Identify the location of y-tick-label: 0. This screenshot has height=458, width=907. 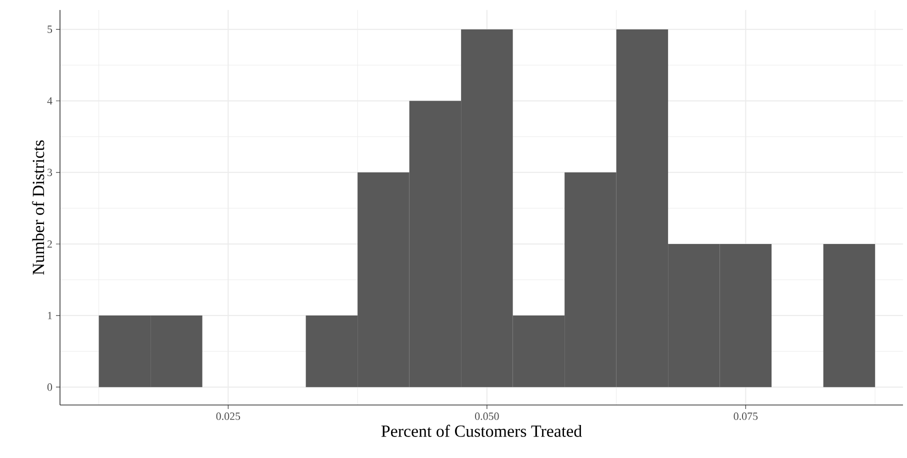
(49, 387).